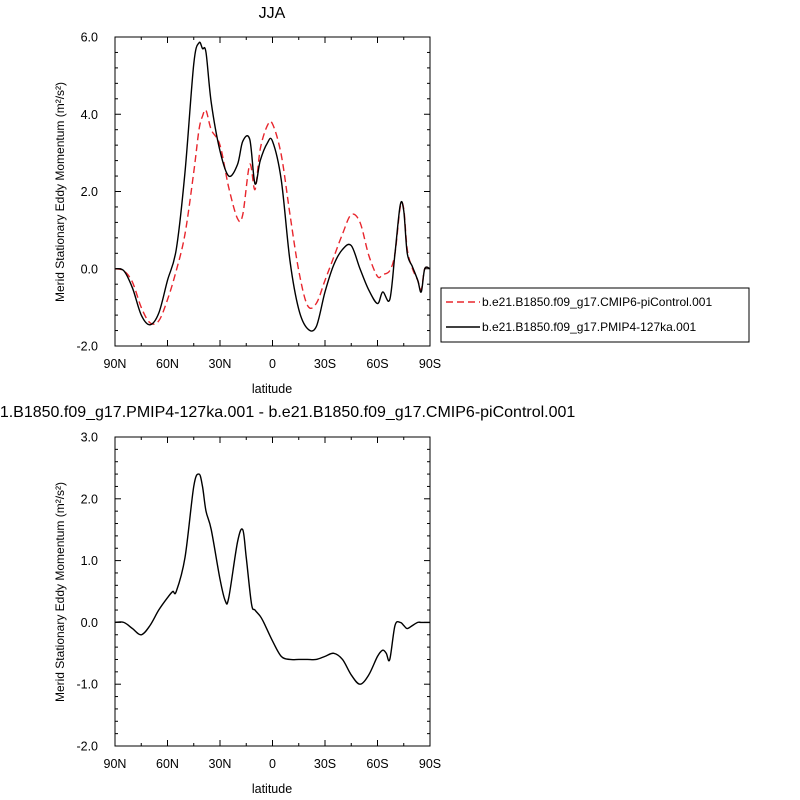  Describe the element at coordinates (89, 438) in the screenshot. I see `y-tick-label: 3.0` at that location.